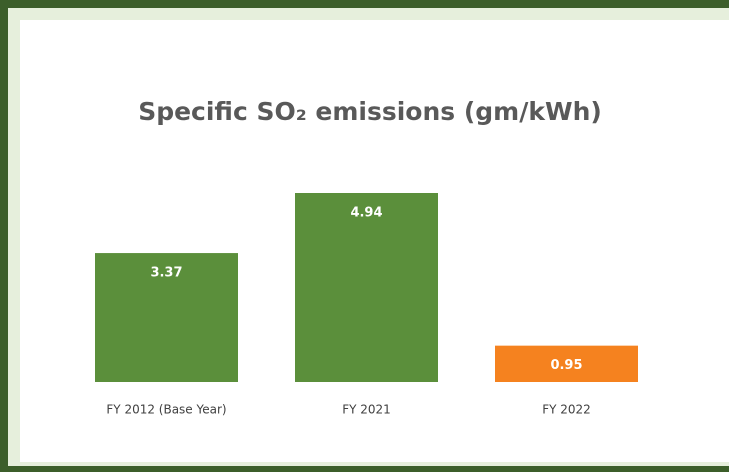  What do you see at coordinates (566, 410) in the screenshot?
I see `x-tick-label: FY 2022` at bounding box center [566, 410].